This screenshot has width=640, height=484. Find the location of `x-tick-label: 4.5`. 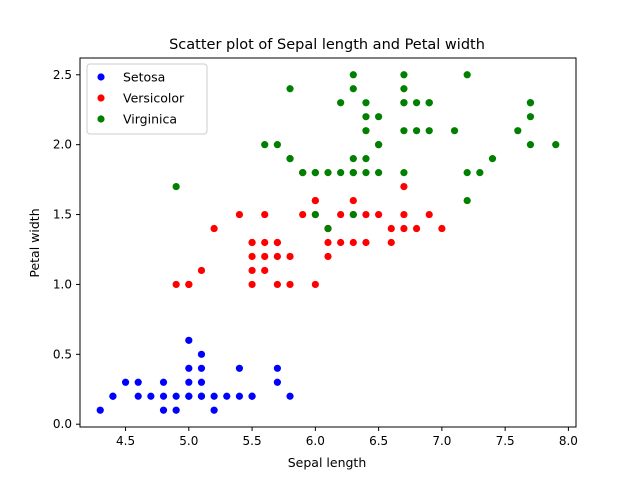

x-tick-label: 4.5 is located at coordinates (125, 441).